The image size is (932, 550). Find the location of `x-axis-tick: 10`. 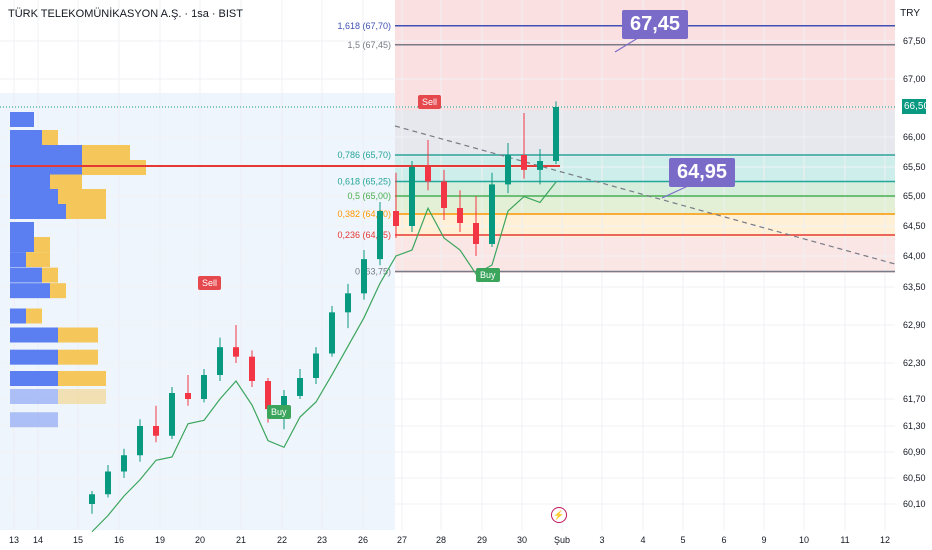

x-axis-tick: 10 is located at coordinates (804, 540).